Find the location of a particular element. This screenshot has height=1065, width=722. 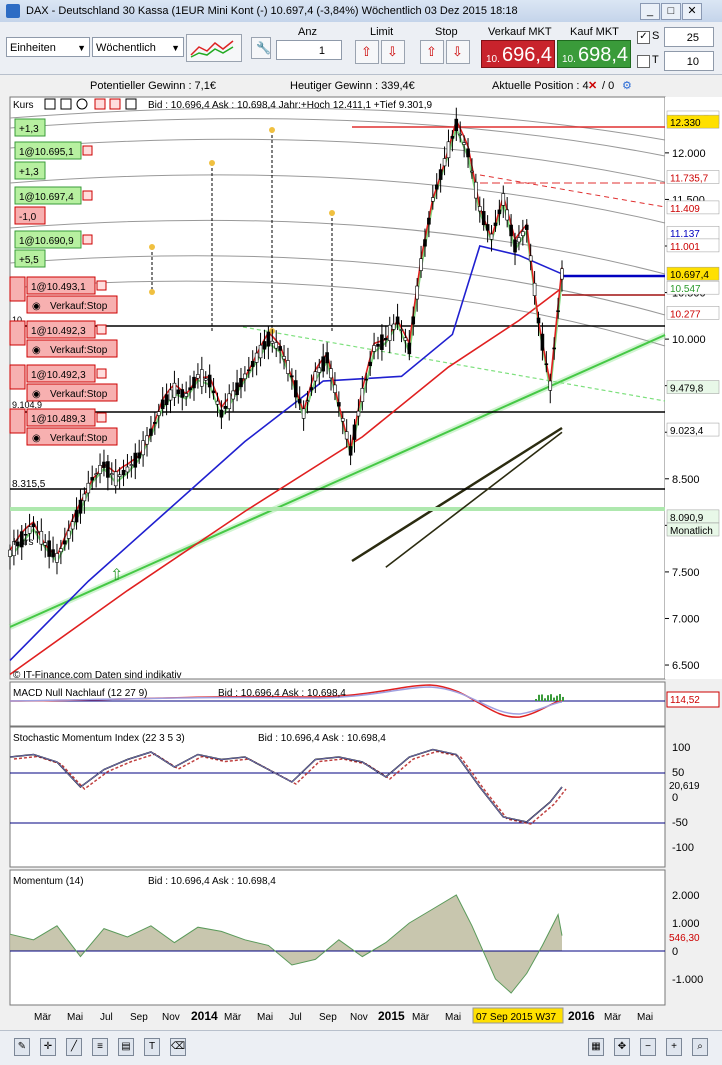

gear-icon: ⚙ is located at coordinates (627, 85).